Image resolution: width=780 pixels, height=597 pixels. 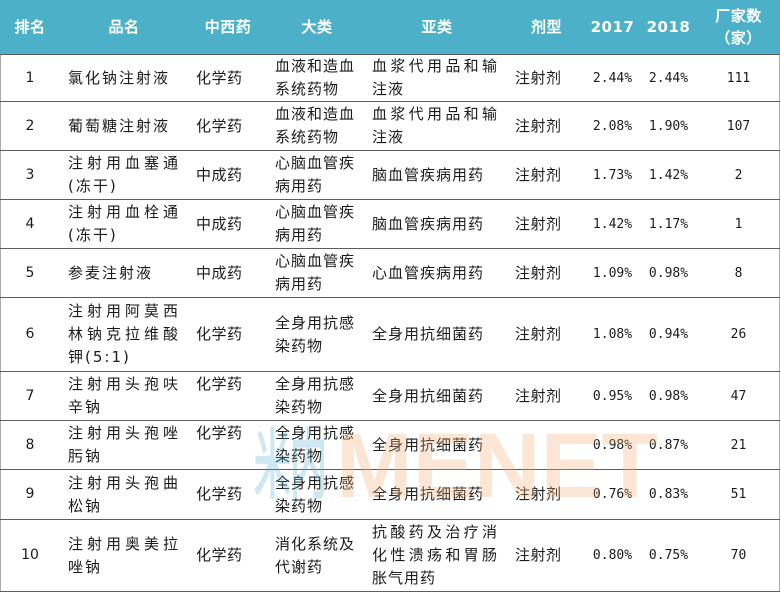 What do you see at coordinates (317, 27) in the screenshot?
I see `column-header-category: 大类` at bounding box center [317, 27].